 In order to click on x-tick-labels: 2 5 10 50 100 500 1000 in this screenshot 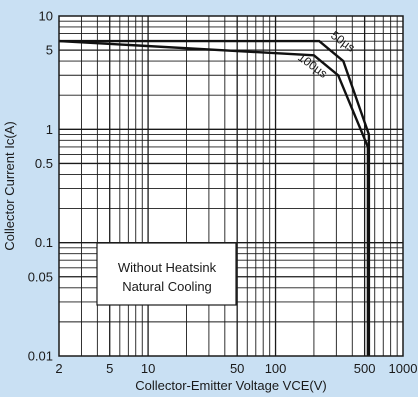, I will do `click(236, 368)`.